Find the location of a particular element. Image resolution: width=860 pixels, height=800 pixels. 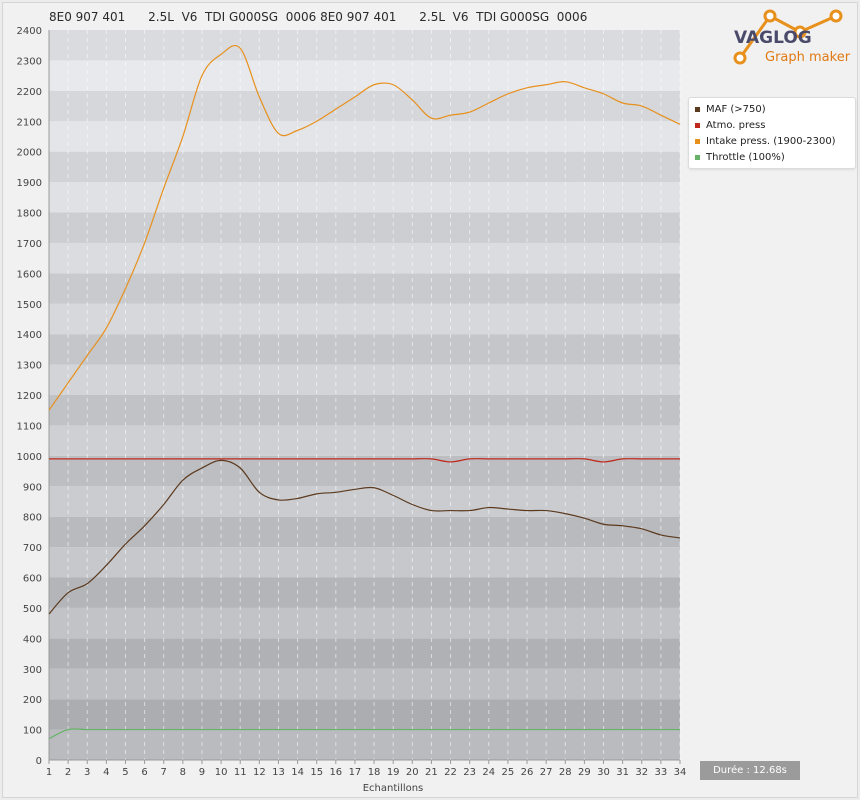

x-tick-label: 7 is located at coordinates (164, 772).